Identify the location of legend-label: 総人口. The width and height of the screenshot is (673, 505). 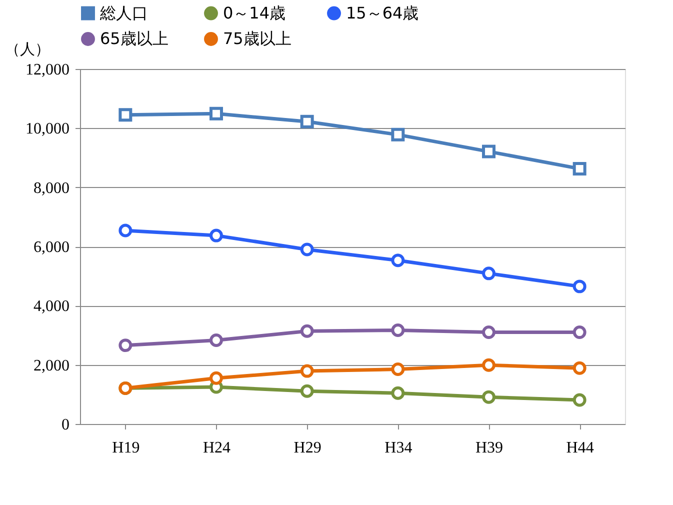
(123, 12).